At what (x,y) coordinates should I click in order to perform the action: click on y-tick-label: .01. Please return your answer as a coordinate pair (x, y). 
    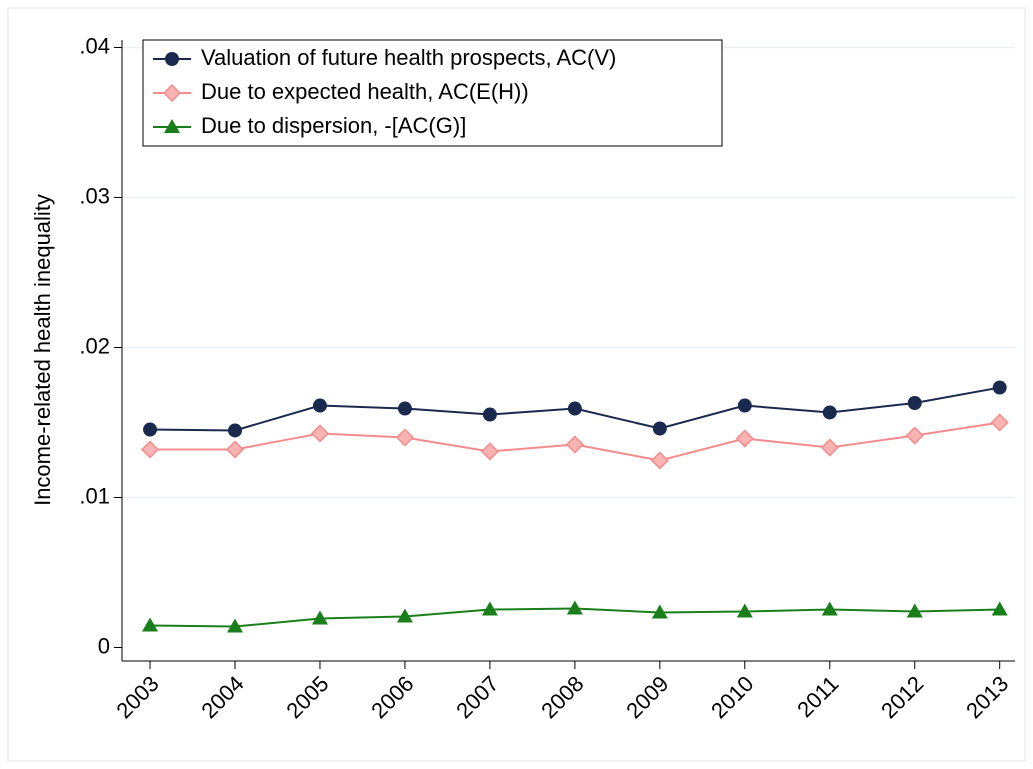
    Looking at the image, I should click on (94, 495).